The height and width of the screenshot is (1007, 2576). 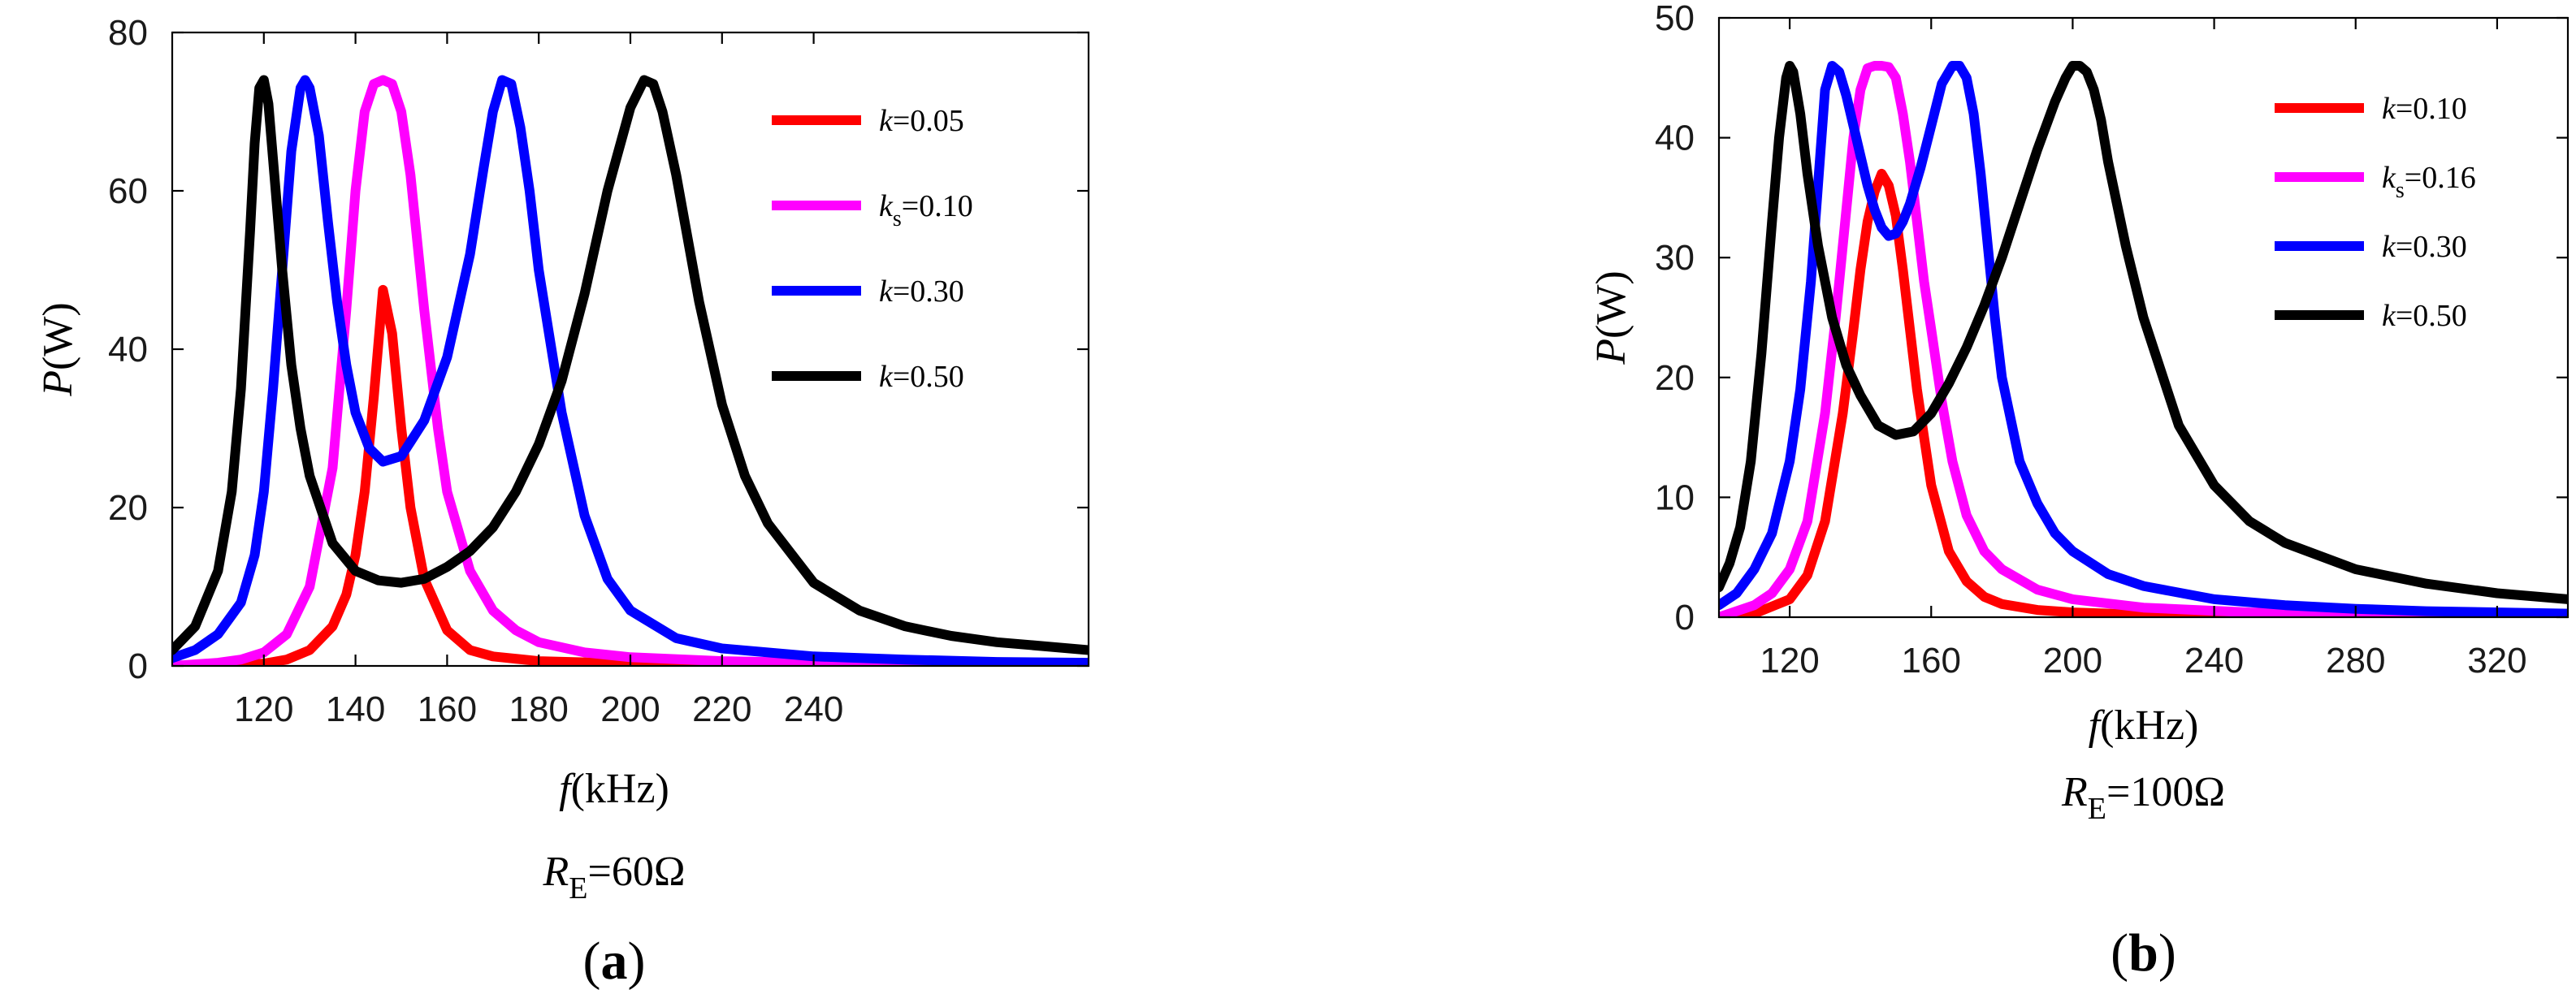 I want to click on legend: k=0.05 ks=0.10 k=0.30 k=0.50, so click(x=872, y=249).